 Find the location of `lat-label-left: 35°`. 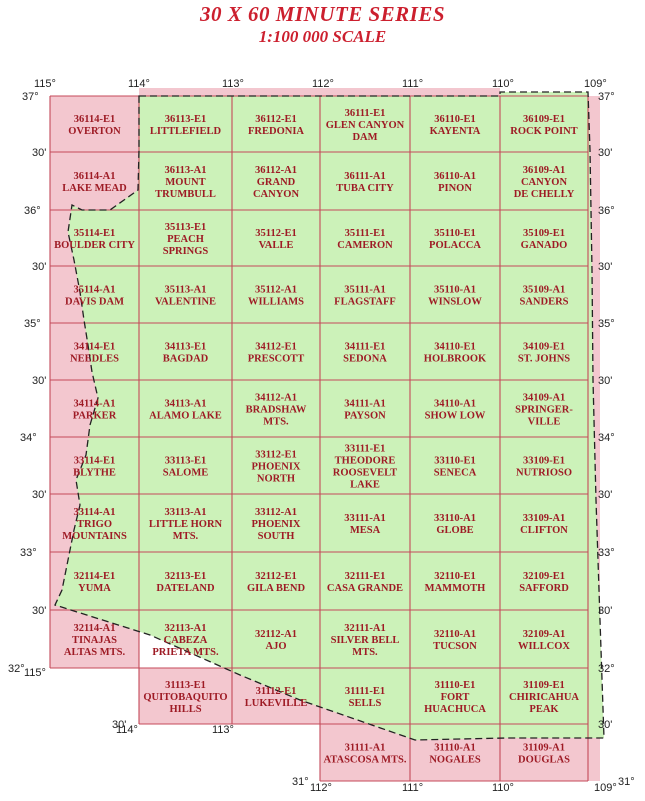

lat-label-left: 35° is located at coordinates (32, 324).